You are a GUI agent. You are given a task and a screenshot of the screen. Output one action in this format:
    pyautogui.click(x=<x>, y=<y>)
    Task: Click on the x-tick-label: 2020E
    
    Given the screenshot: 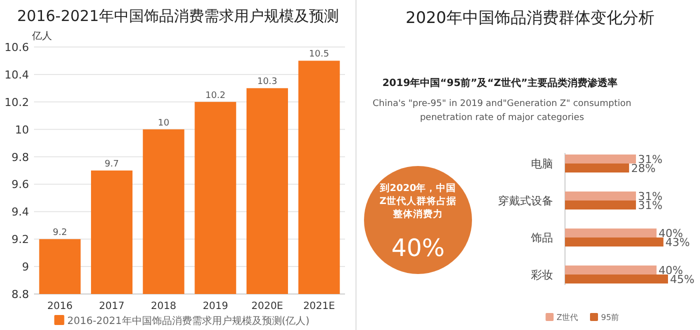 What is the action you would take?
    pyautogui.click(x=267, y=306)
    